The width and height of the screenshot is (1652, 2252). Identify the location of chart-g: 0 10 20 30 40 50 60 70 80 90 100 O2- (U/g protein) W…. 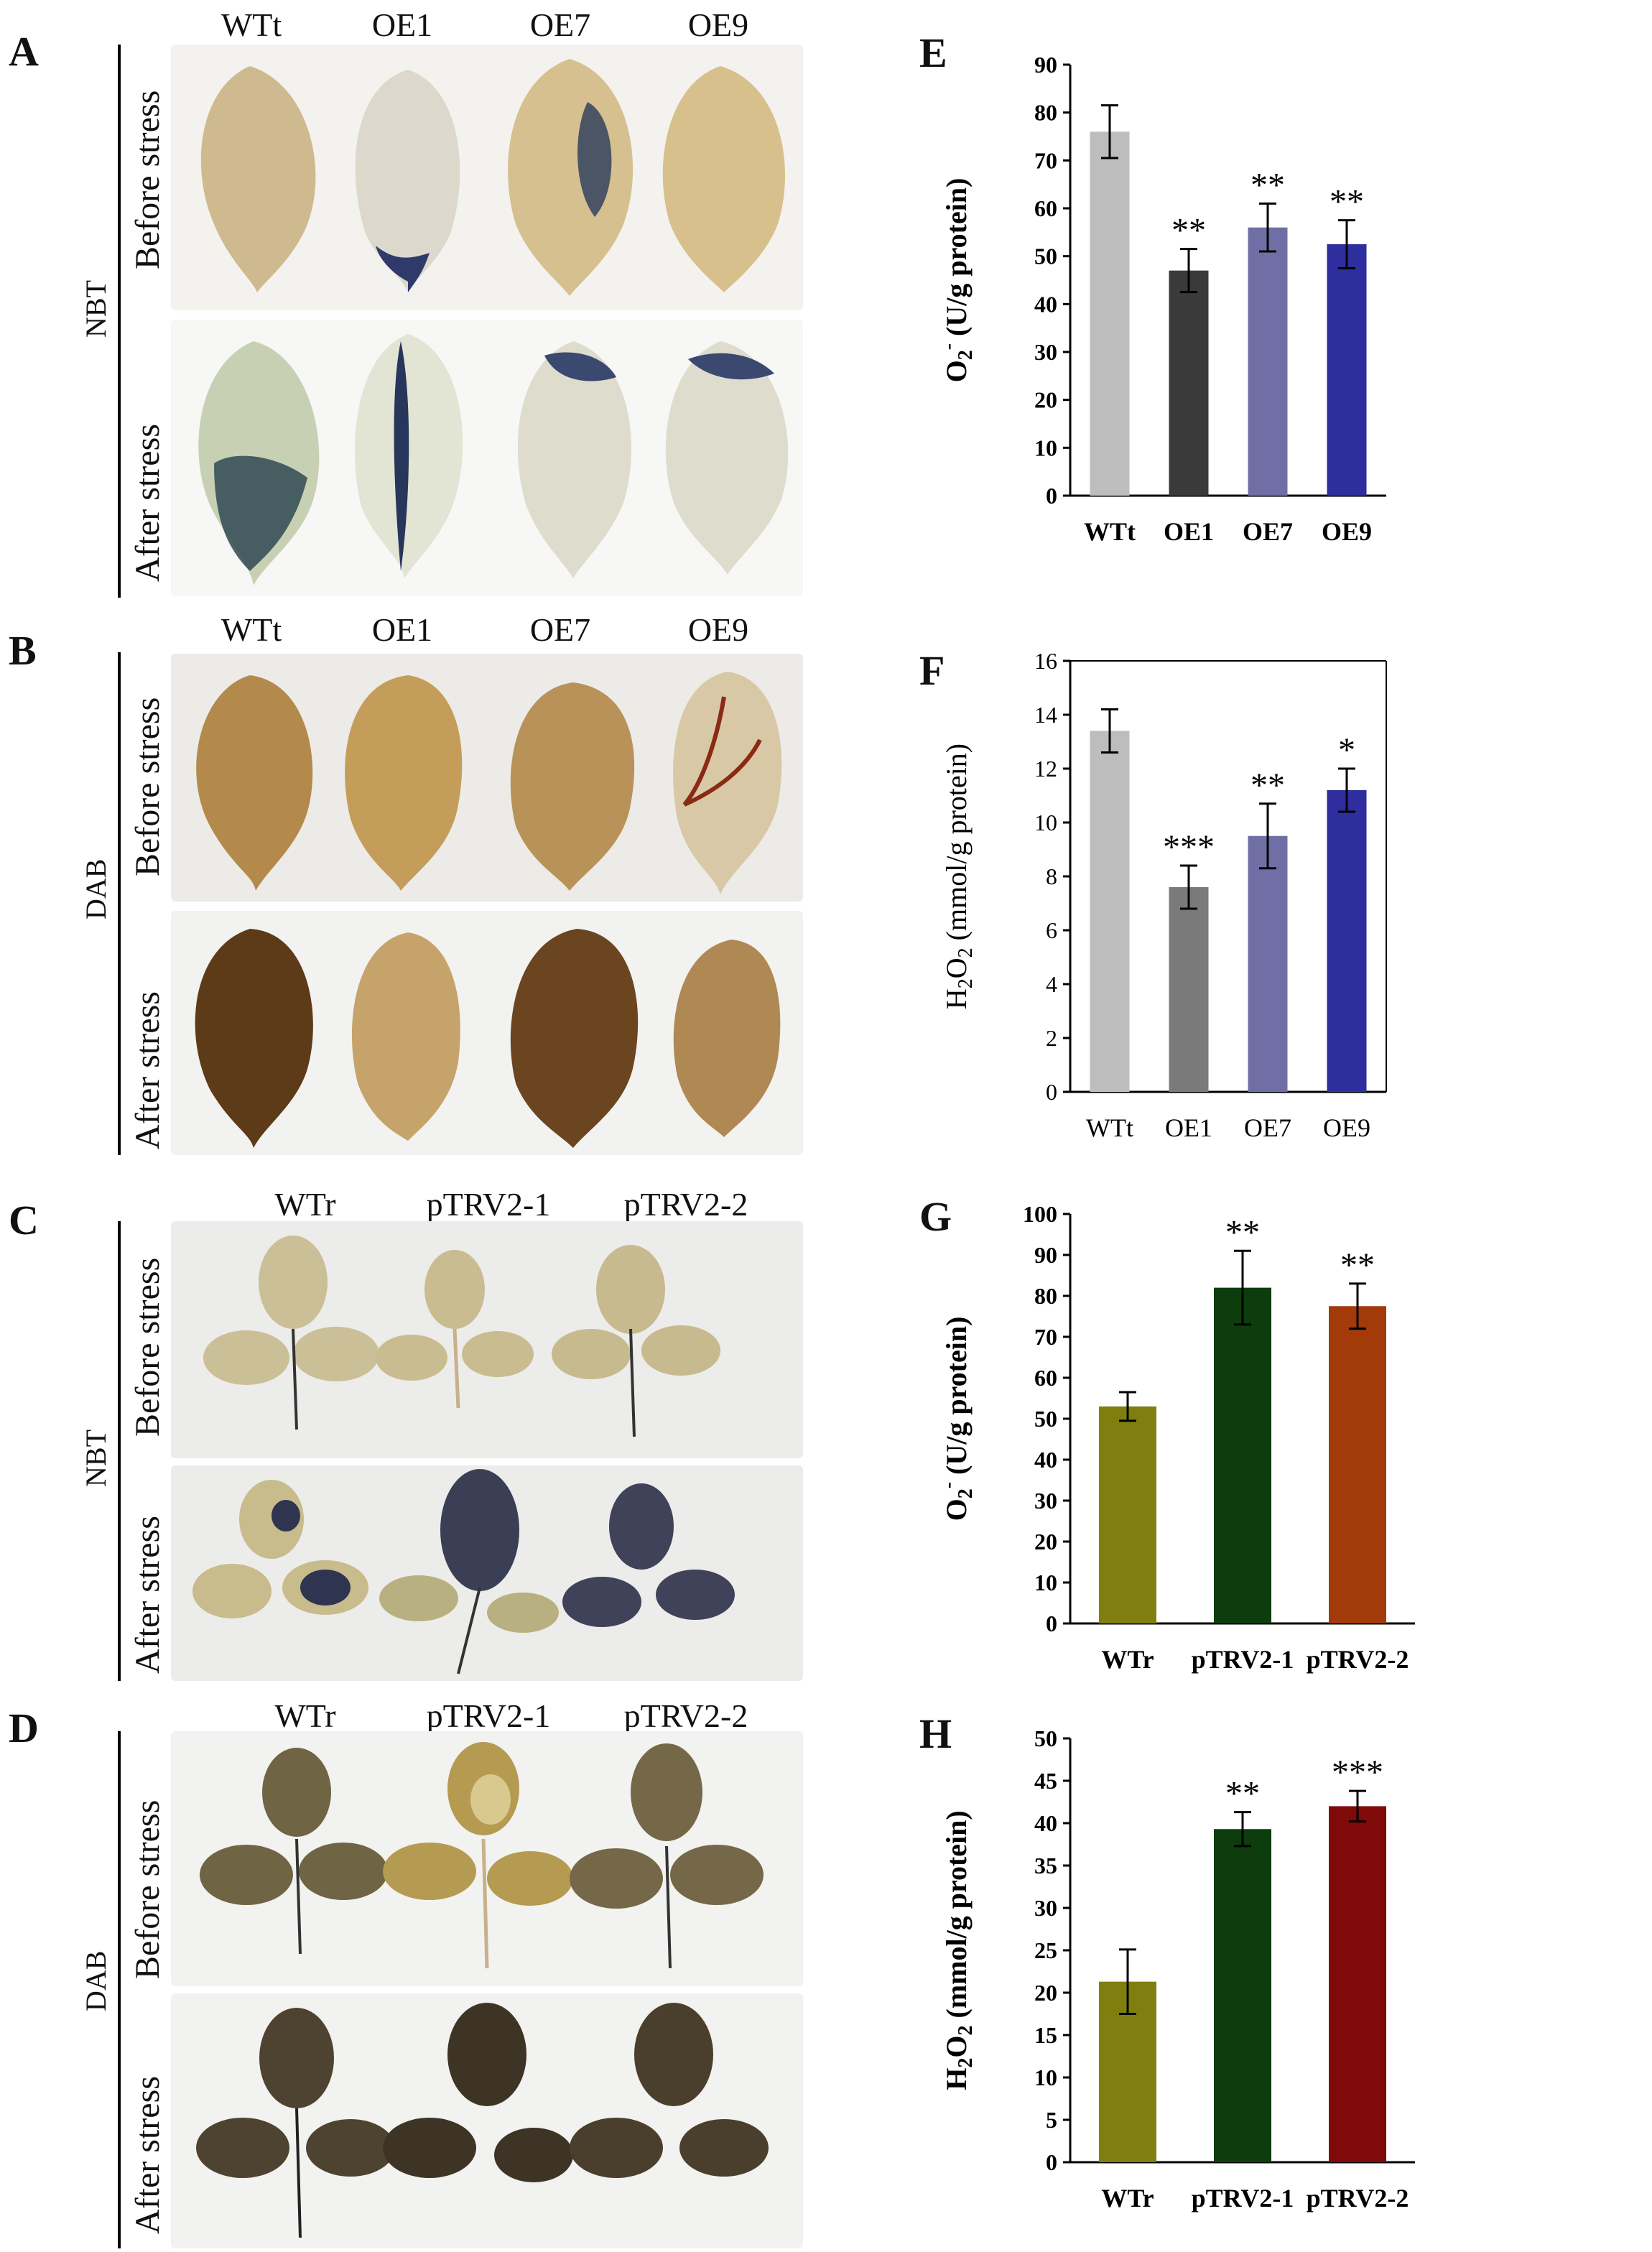
(1176, 1437).